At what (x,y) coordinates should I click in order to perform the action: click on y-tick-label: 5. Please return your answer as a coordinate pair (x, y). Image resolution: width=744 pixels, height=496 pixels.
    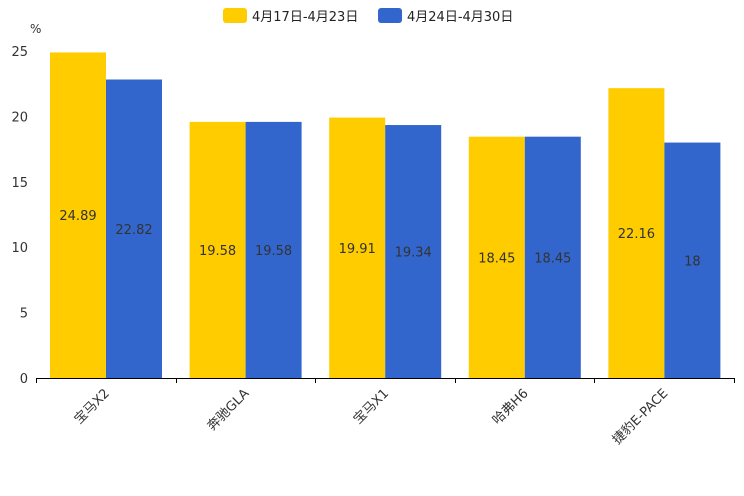
    Looking at the image, I should click on (24, 314).